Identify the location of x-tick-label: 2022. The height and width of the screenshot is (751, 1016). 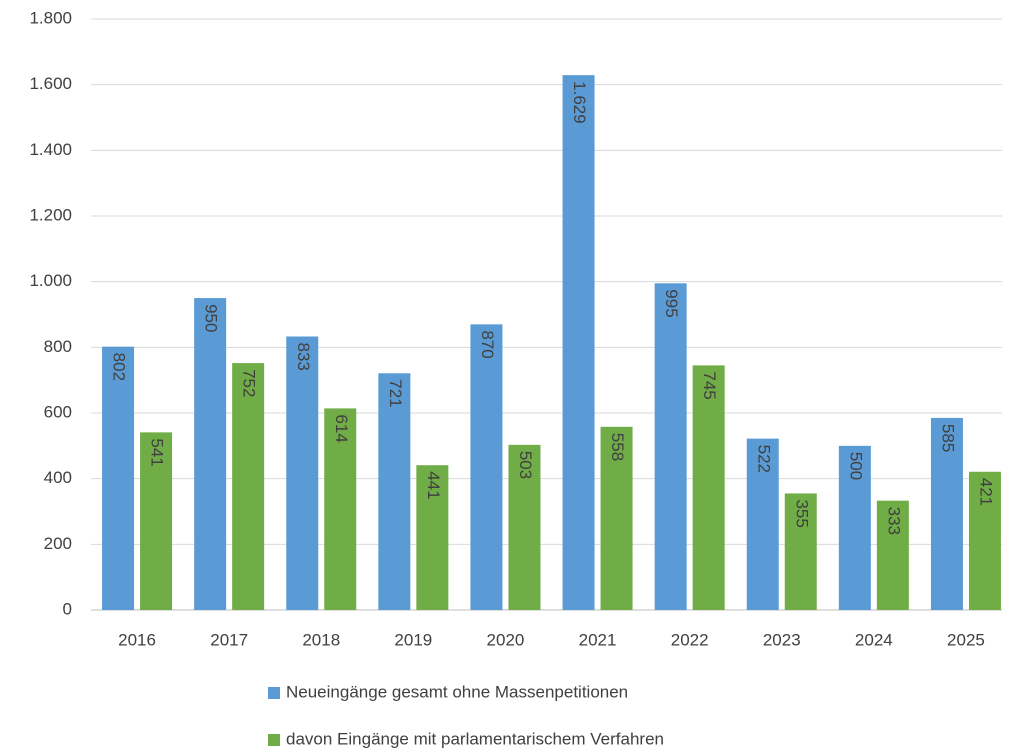
(690, 639).